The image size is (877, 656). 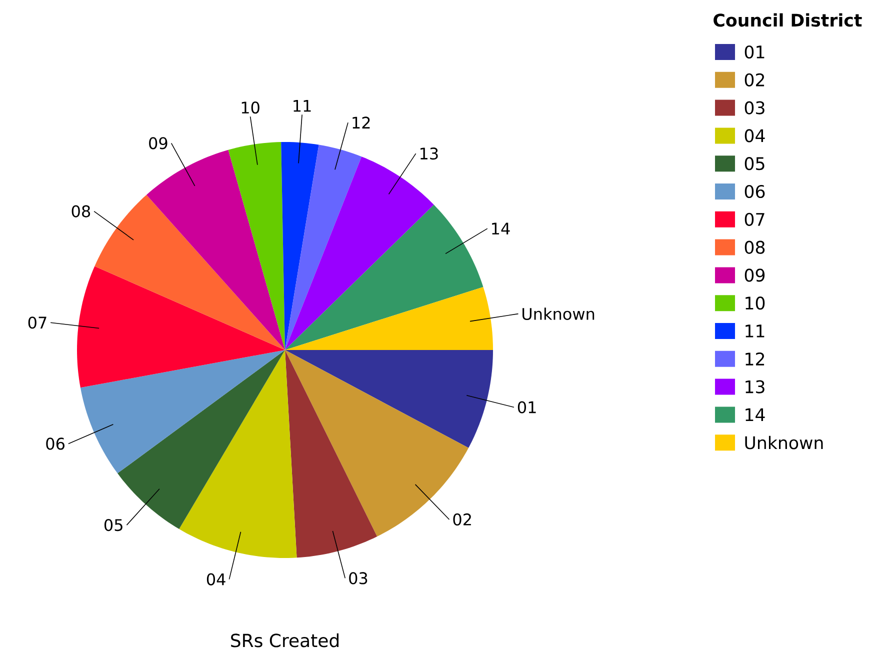 What do you see at coordinates (55, 444) in the screenshot?
I see `slice-label: 06` at bounding box center [55, 444].